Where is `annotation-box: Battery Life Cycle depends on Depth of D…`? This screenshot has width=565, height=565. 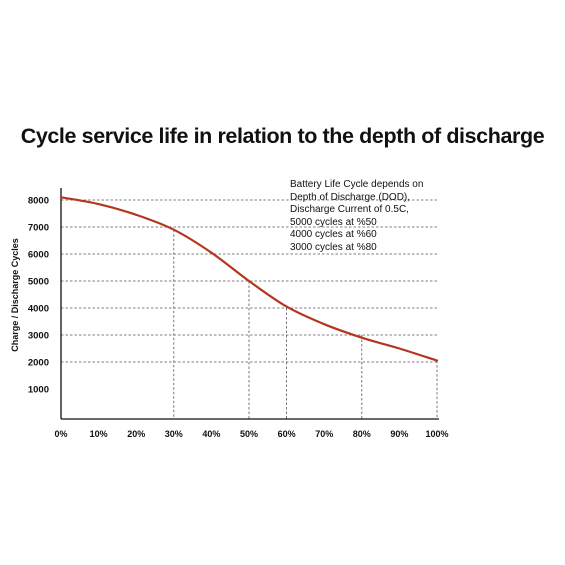 annotation-box: Battery Life Cycle depends on Depth of D… is located at coordinates (356, 217).